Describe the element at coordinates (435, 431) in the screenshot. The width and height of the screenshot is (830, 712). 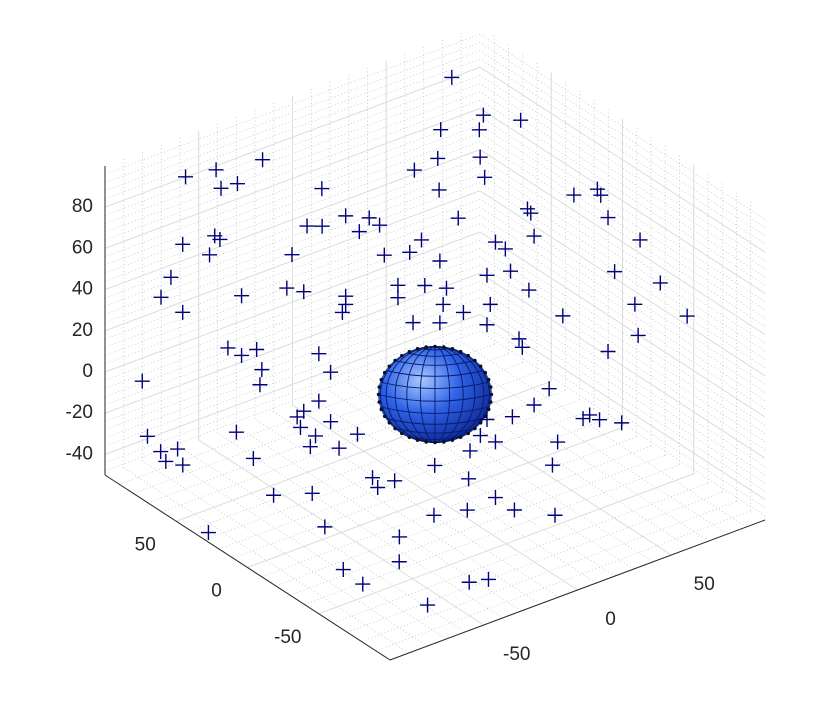
I see `sphere-parallel` at that location.